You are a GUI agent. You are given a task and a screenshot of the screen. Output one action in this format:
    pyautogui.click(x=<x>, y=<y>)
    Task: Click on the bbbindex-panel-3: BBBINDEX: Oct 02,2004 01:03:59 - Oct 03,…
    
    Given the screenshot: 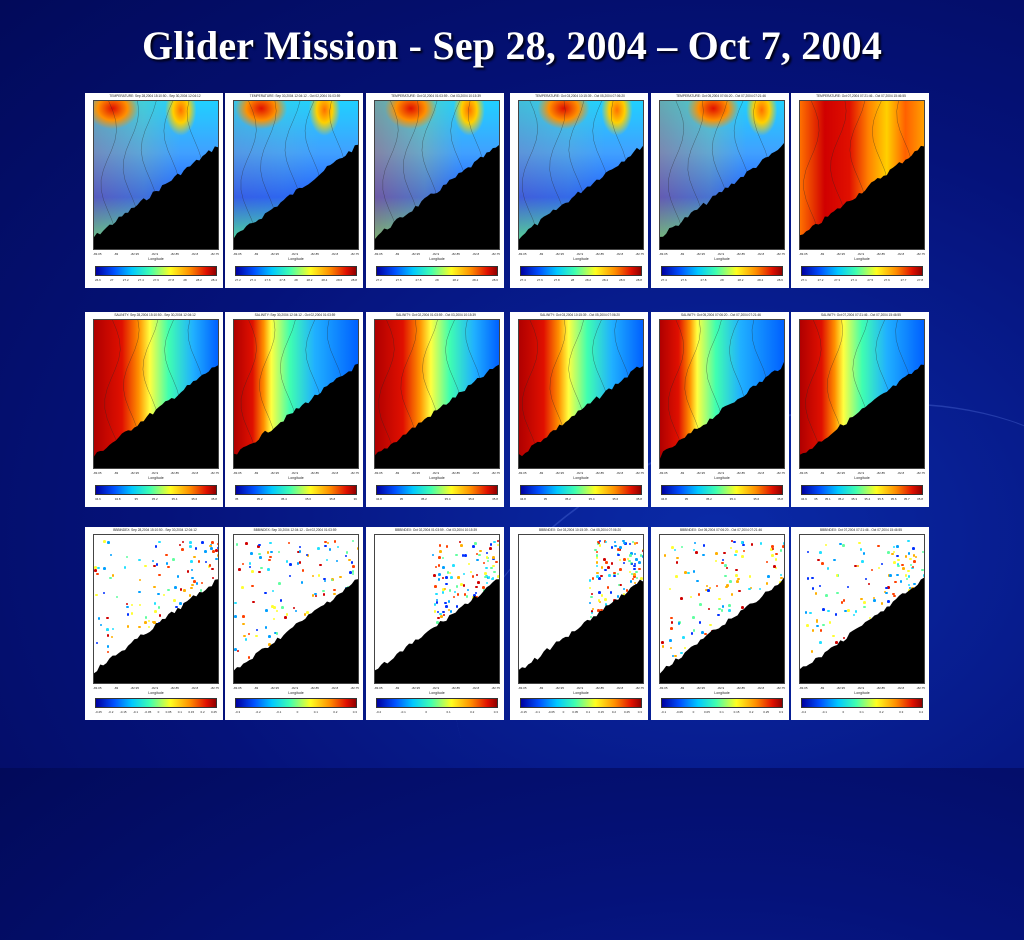 What is the action you would take?
    pyautogui.click(x=435, y=623)
    